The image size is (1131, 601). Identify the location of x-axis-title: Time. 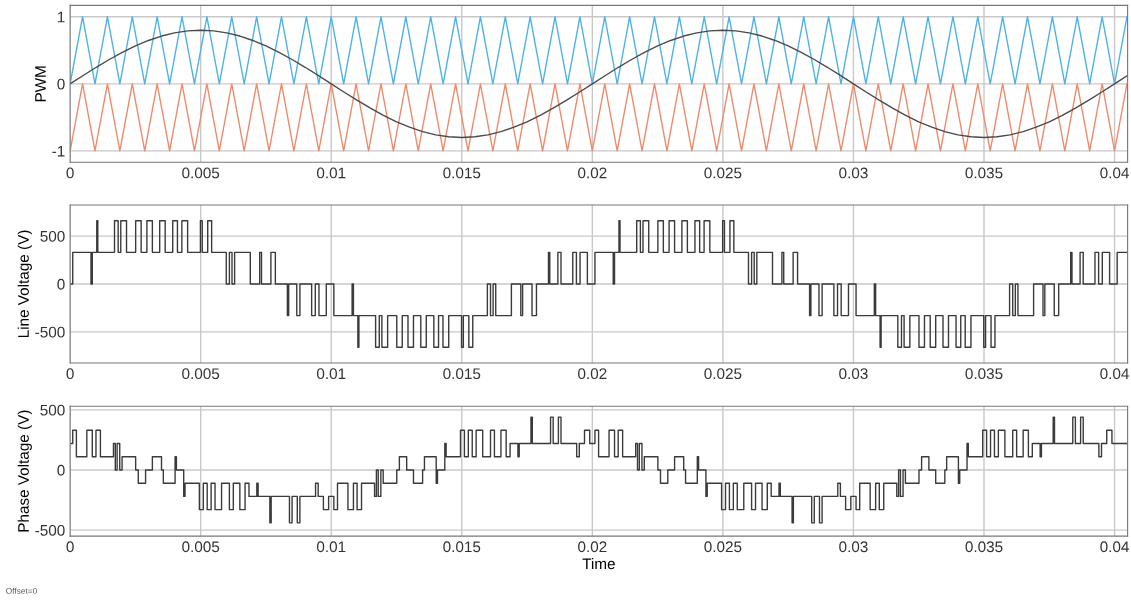
(598, 563).